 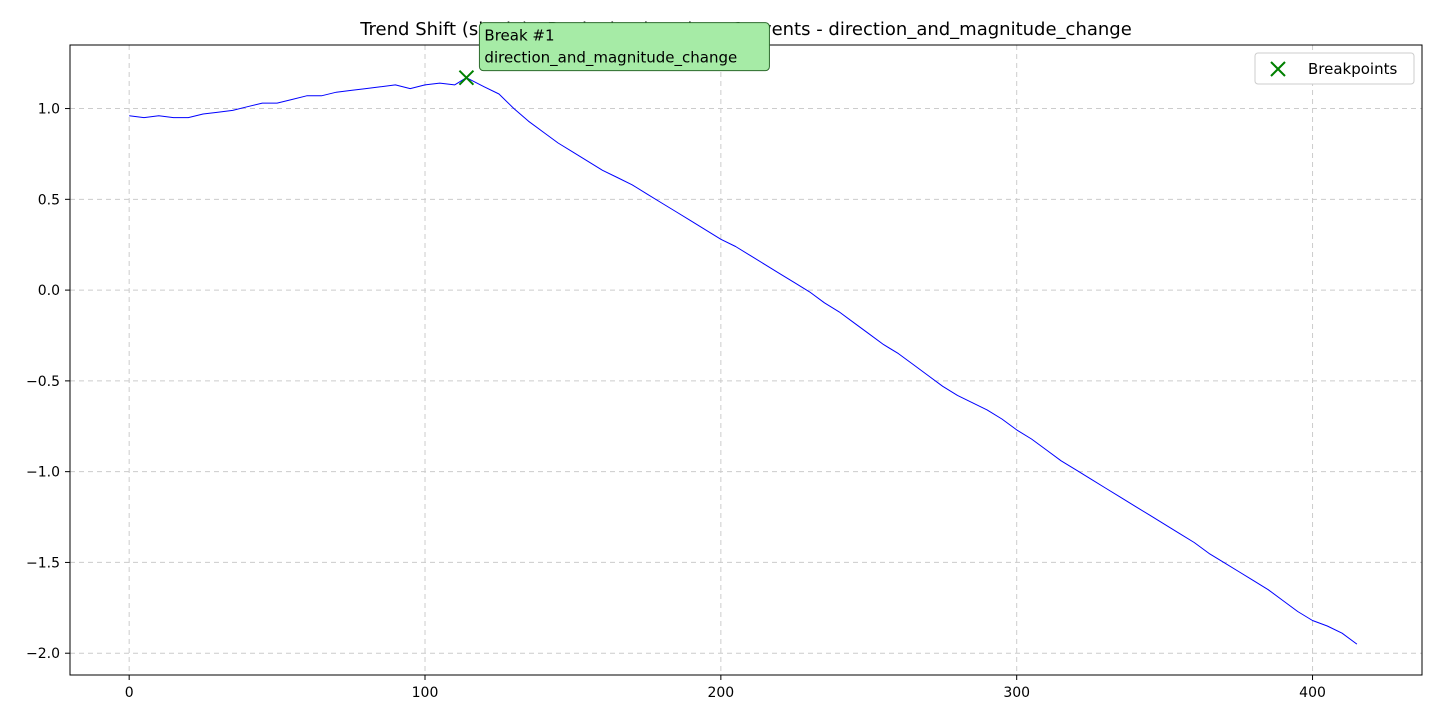 I want to click on x-tick-label: 200, so click(x=720, y=693).